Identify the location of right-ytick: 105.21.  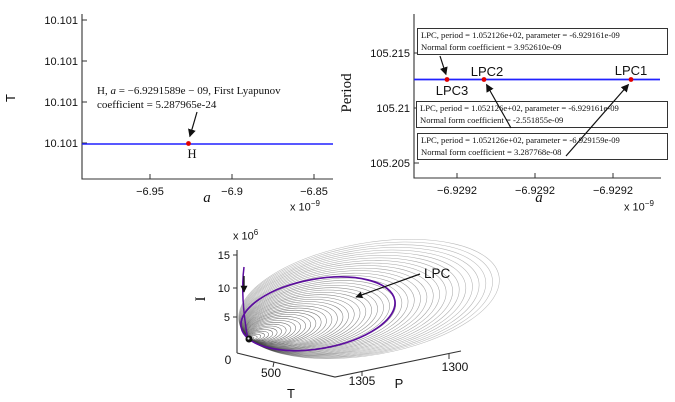
(393, 109).